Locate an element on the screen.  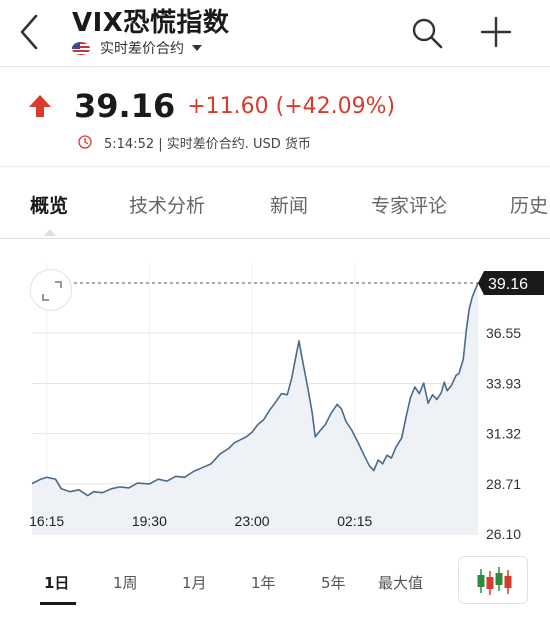
section-tabs: 概览 技术分析 新闻 专家评论 历史 is located at coordinates (275, 203).